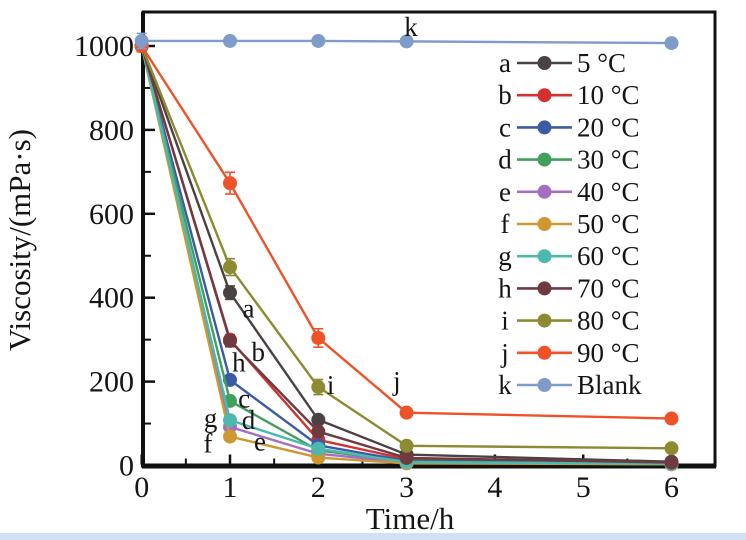  What do you see at coordinates (111, 130) in the screenshot?
I see `y-tick-label: 800` at bounding box center [111, 130].